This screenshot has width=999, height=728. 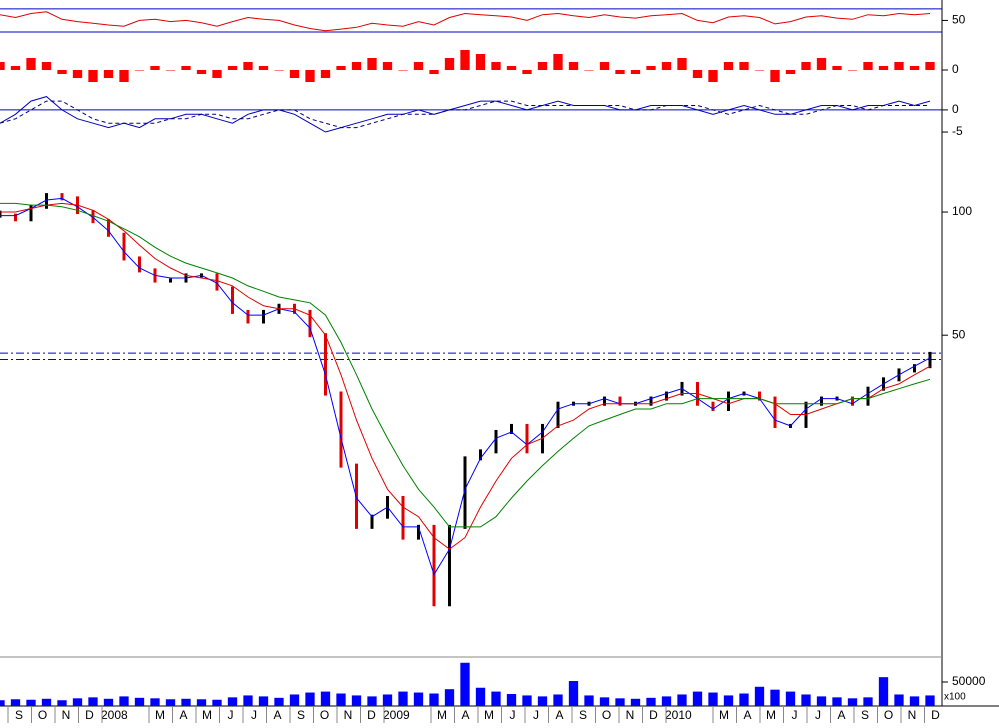 I want to click on y-tick-label: 50000, so click(x=969, y=681).